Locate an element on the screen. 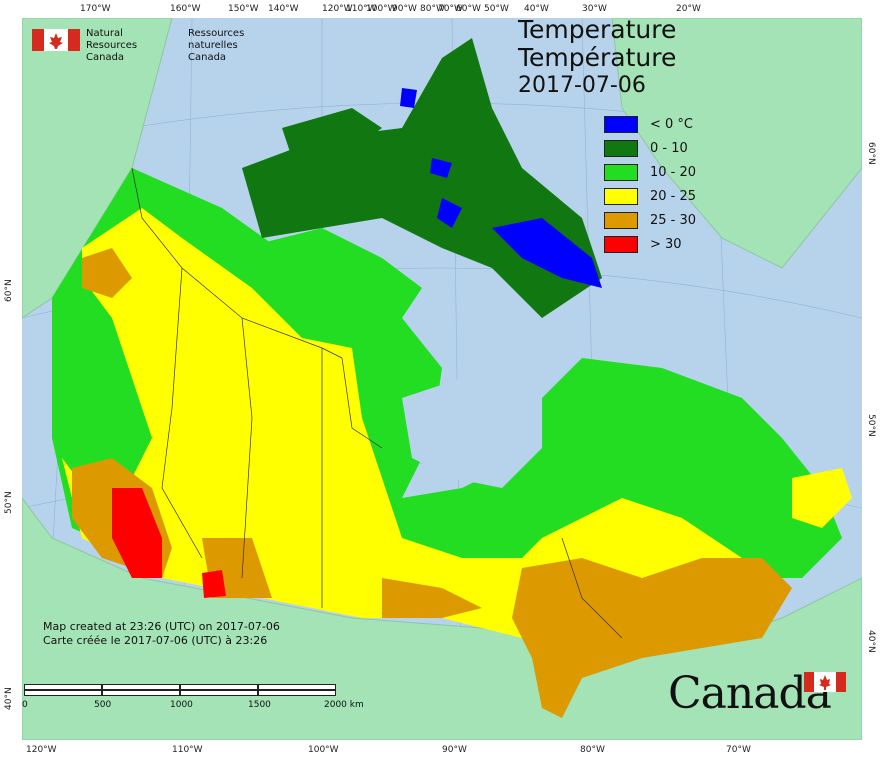 The height and width of the screenshot is (760, 880). graticule-top-label: 120°W is located at coordinates (337, 9).